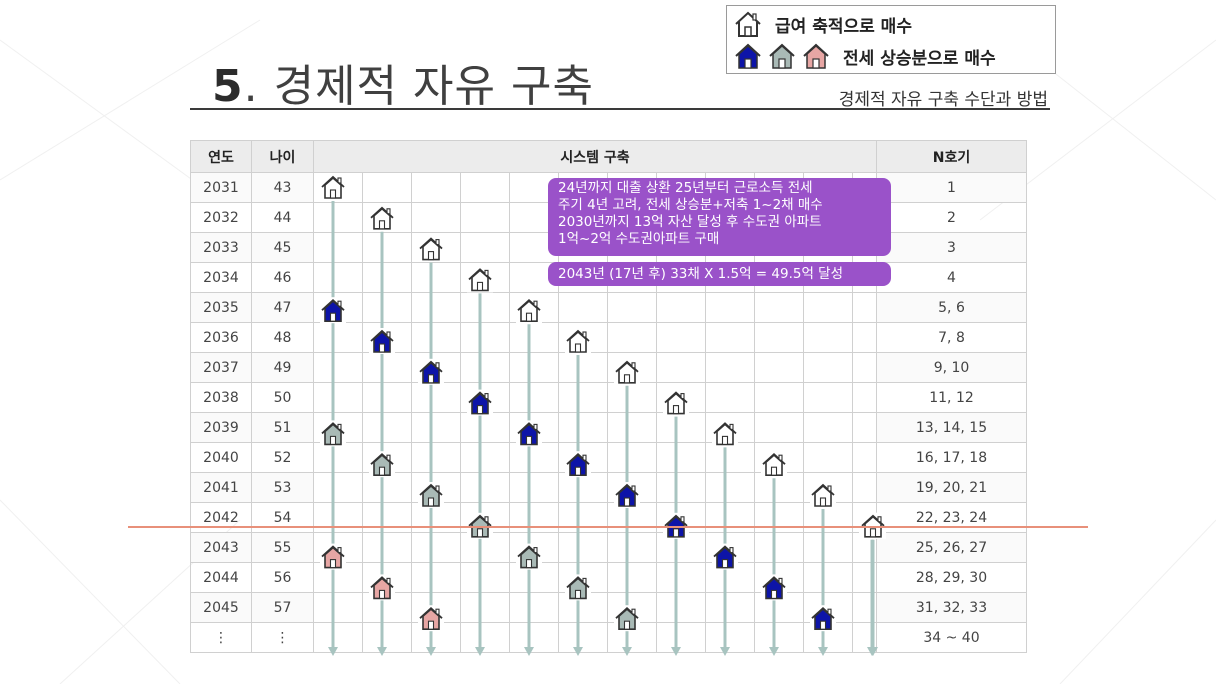  What do you see at coordinates (282, 307) in the screenshot?
I see `cell-age: 47` at bounding box center [282, 307].